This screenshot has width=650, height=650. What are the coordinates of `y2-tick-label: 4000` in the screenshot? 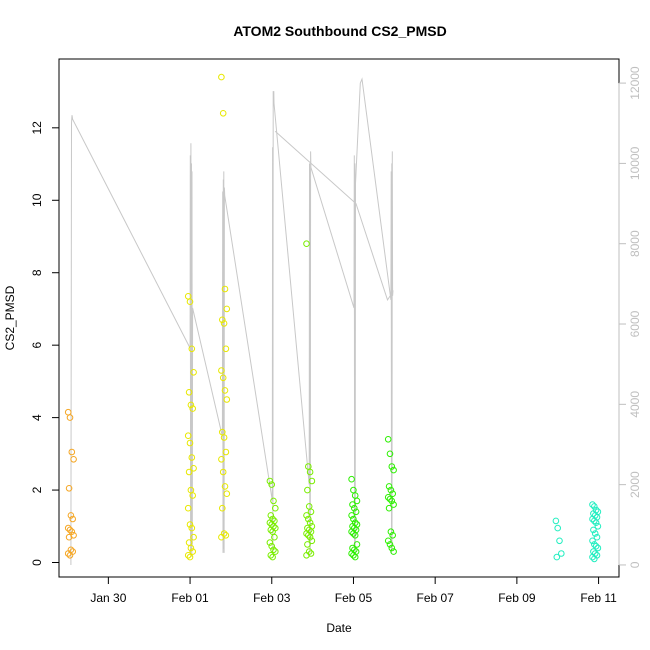 It's located at (635, 404).